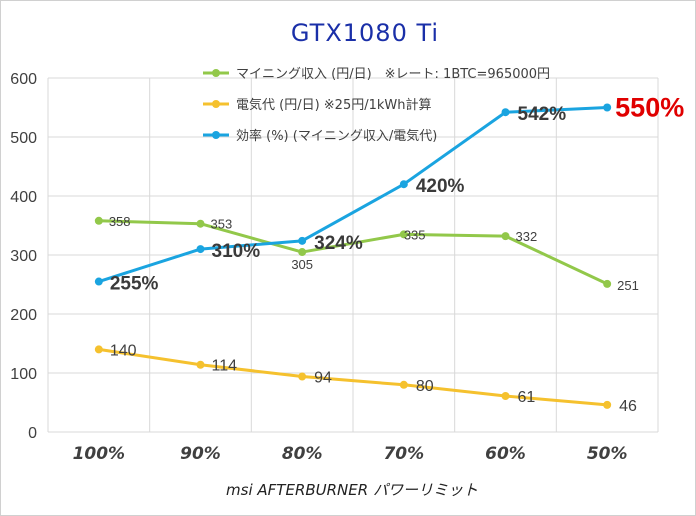  What do you see at coordinates (352, 490) in the screenshot?
I see `x-axis-label: msi AFTERBURNER パワーリミット` at bounding box center [352, 490].